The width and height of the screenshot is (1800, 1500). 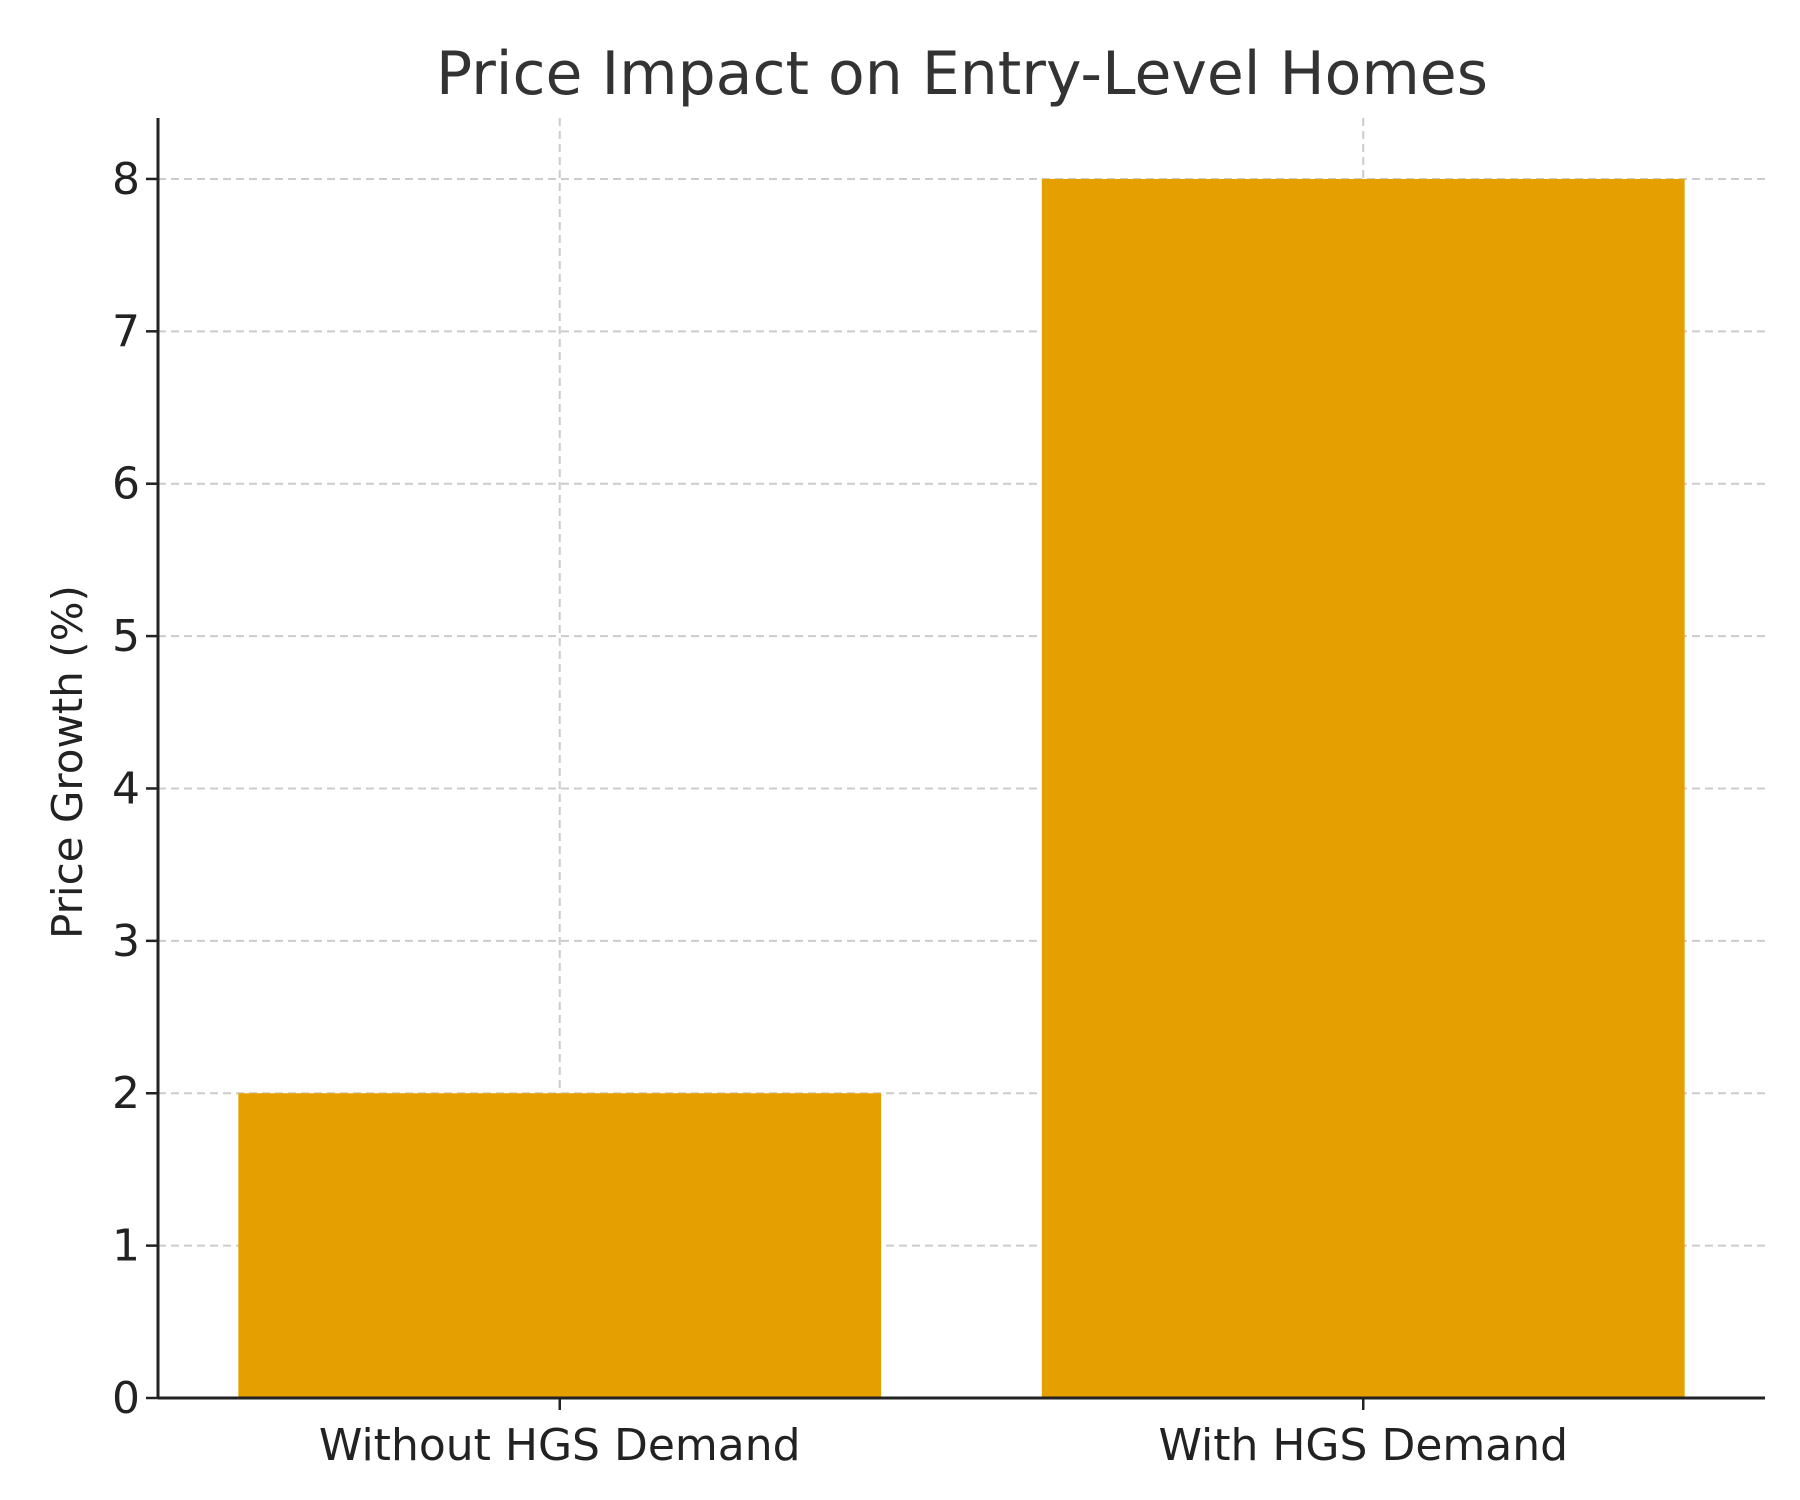 What do you see at coordinates (126, 1246) in the screenshot?
I see `y-tick-label: 1` at bounding box center [126, 1246].